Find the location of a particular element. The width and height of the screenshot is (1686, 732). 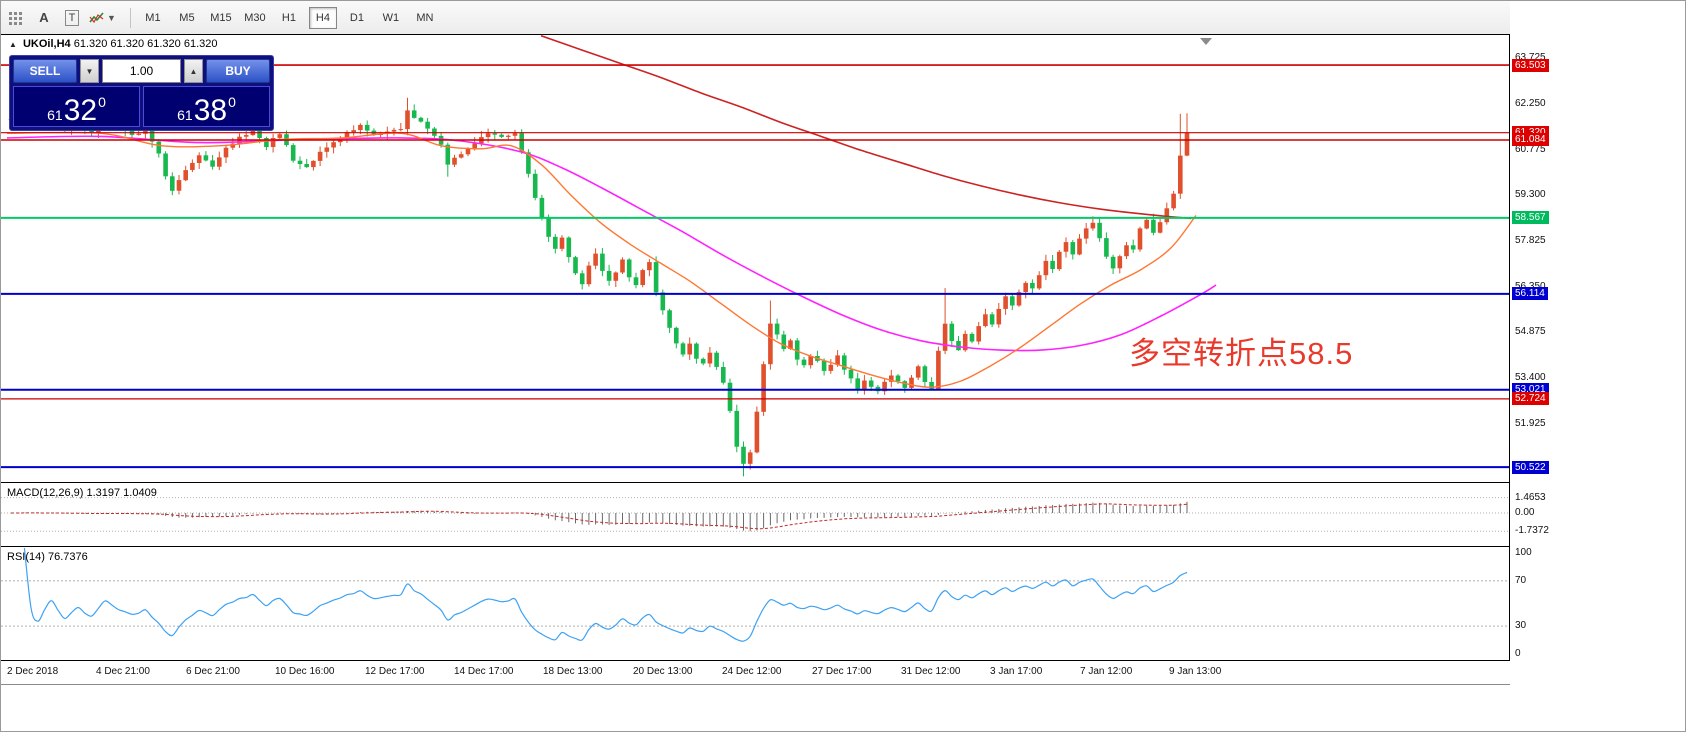

volume-input: 1.00 is located at coordinates (141, 71).